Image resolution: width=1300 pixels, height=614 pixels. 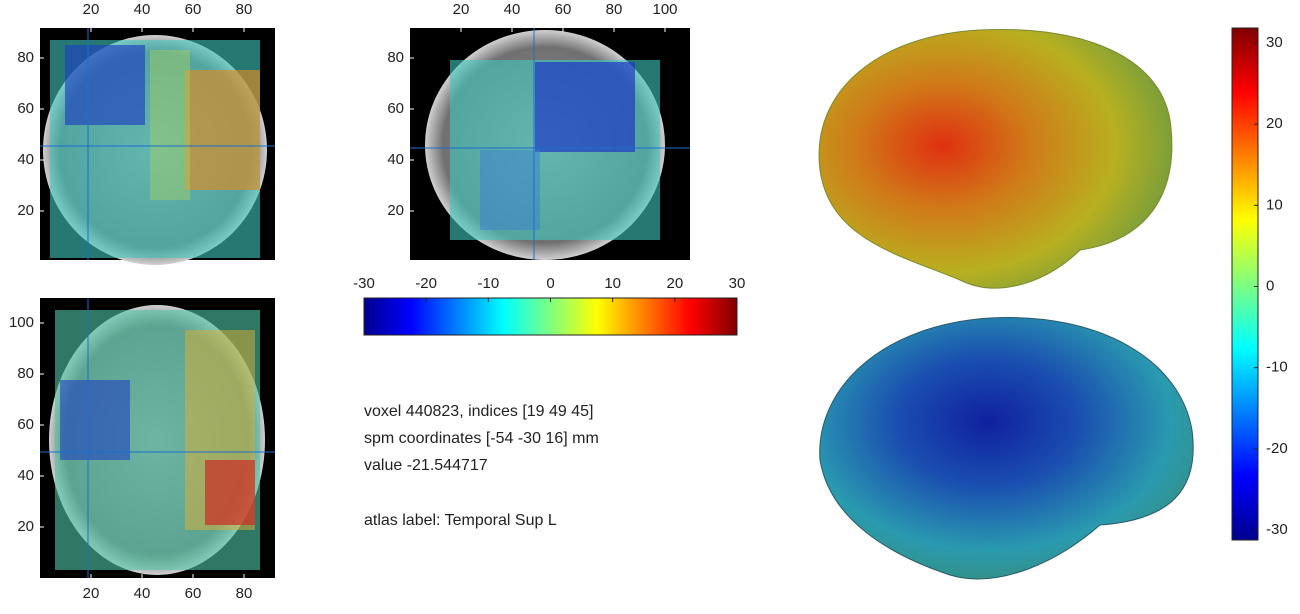 What do you see at coordinates (479, 411) in the screenshot?
I see `info-line: voxel 440823, indices [19 49 45]` at bounding box center [479, 411].